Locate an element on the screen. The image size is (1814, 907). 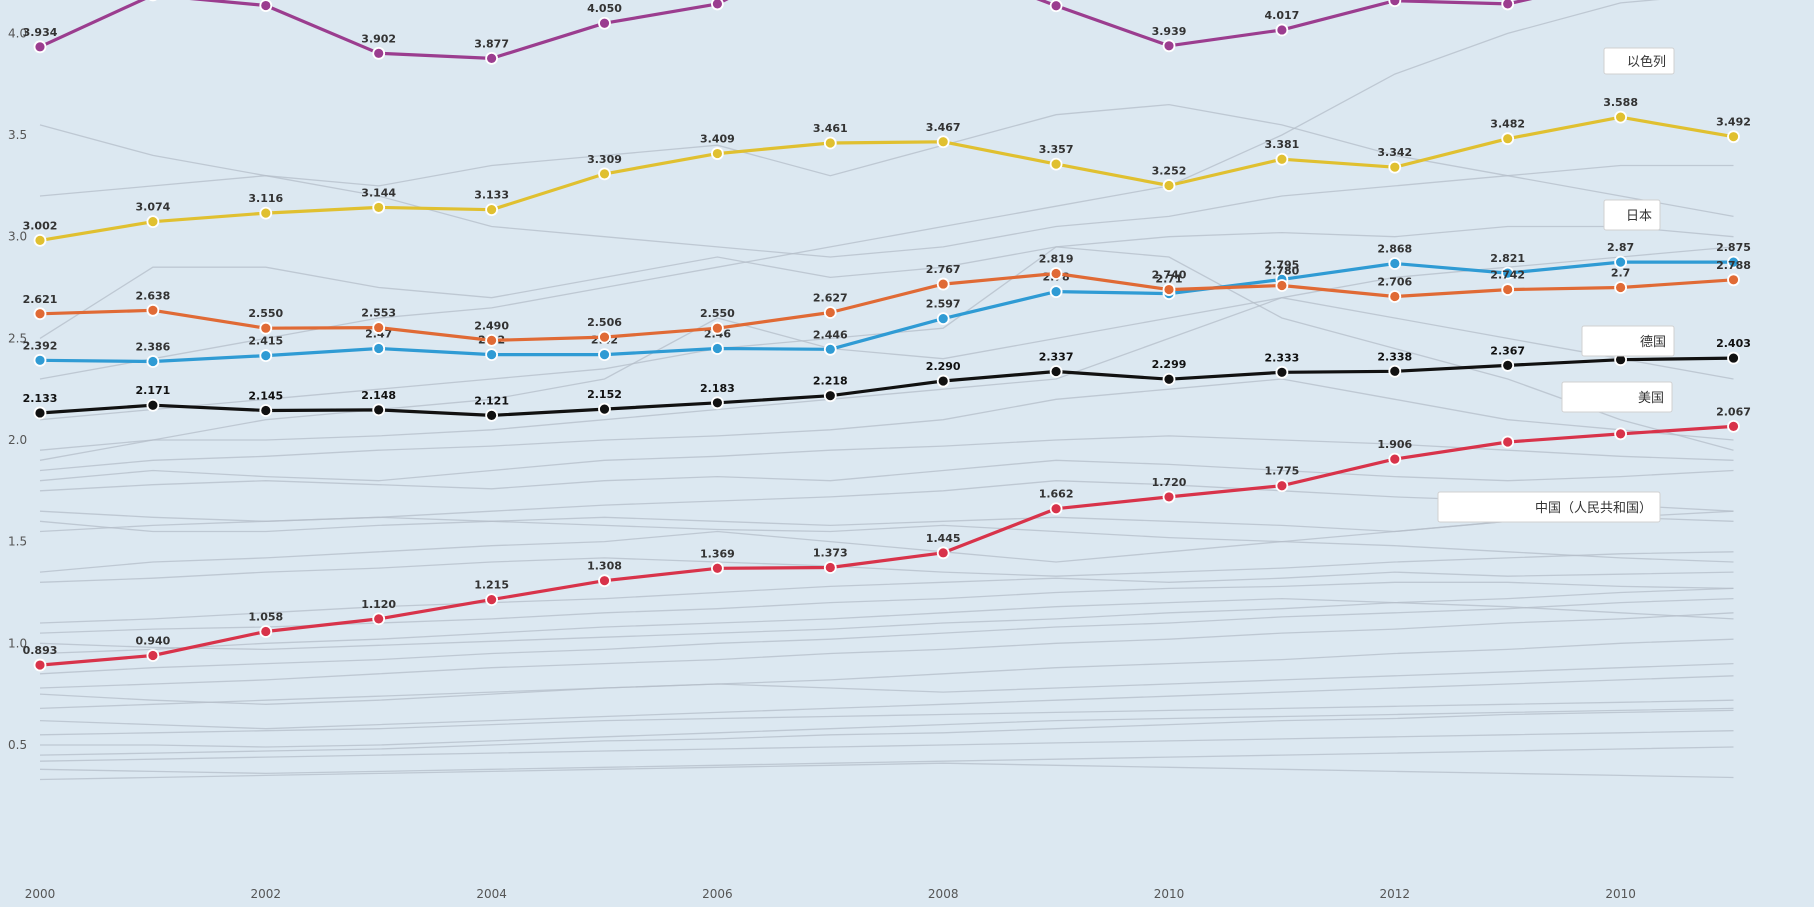
data-label: 2.550 is located at coordinates (265, 313).